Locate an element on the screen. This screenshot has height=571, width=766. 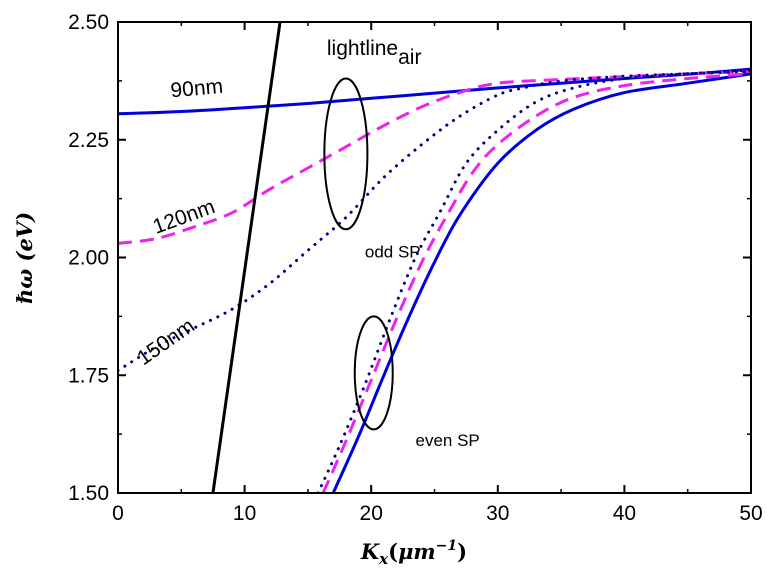
label-150nm: 150nm is located at coordinates (166, 342).